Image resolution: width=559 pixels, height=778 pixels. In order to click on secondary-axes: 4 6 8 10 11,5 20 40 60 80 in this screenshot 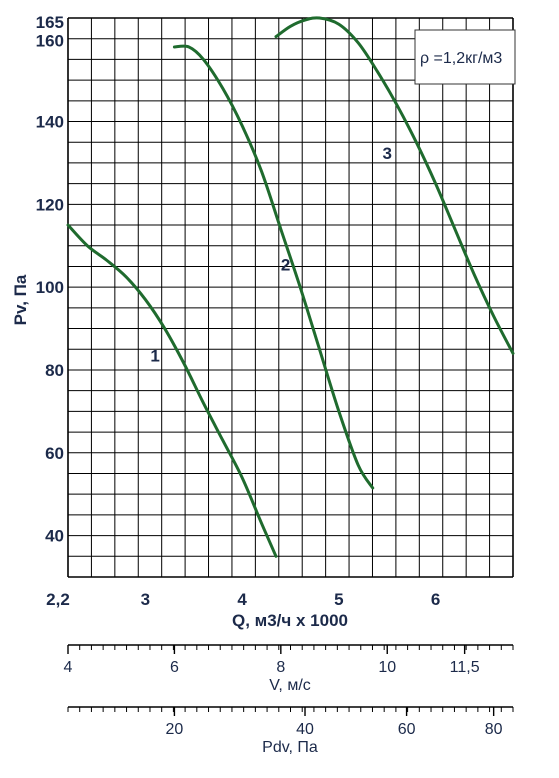, I will do `click(289, 691)`.